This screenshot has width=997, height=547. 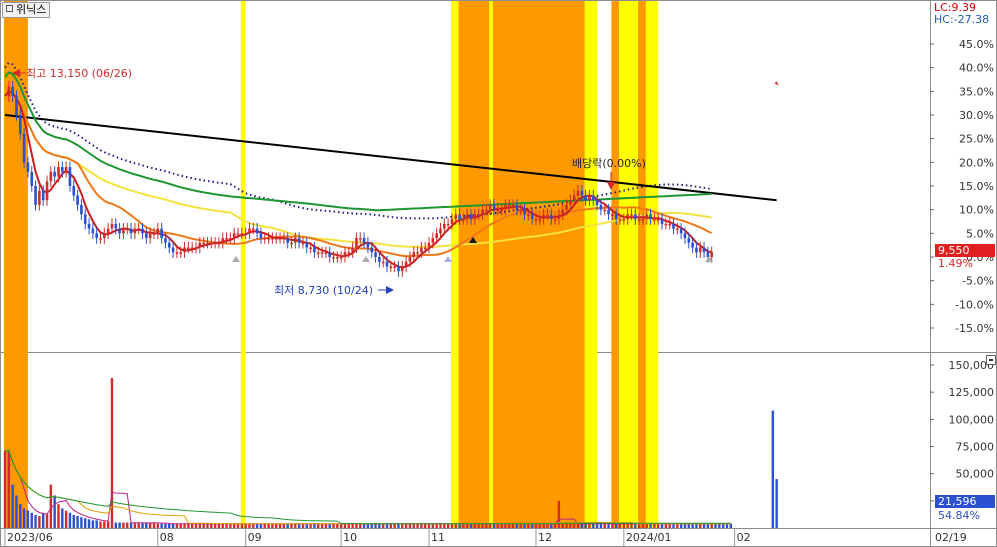 What do you see at coordinates (368, 487) in the screenshot?
I see `volume-ma60-line` at bounding box center [368, 487].